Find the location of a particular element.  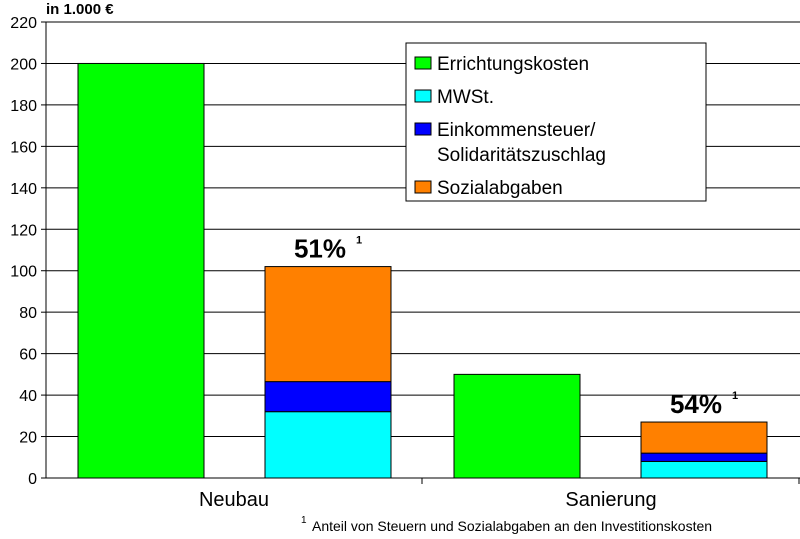

share-percentage-label: 51% is located at coordinates (320, 249).